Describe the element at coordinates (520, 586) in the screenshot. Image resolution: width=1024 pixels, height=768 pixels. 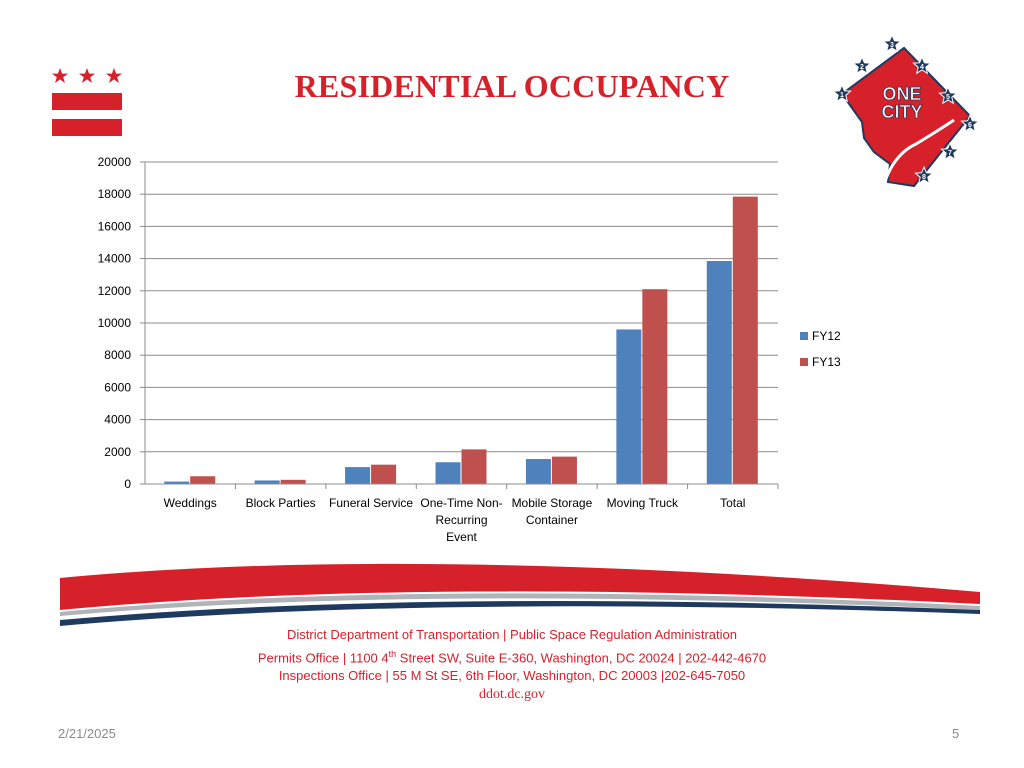
I see `swoosh-red` at that location.